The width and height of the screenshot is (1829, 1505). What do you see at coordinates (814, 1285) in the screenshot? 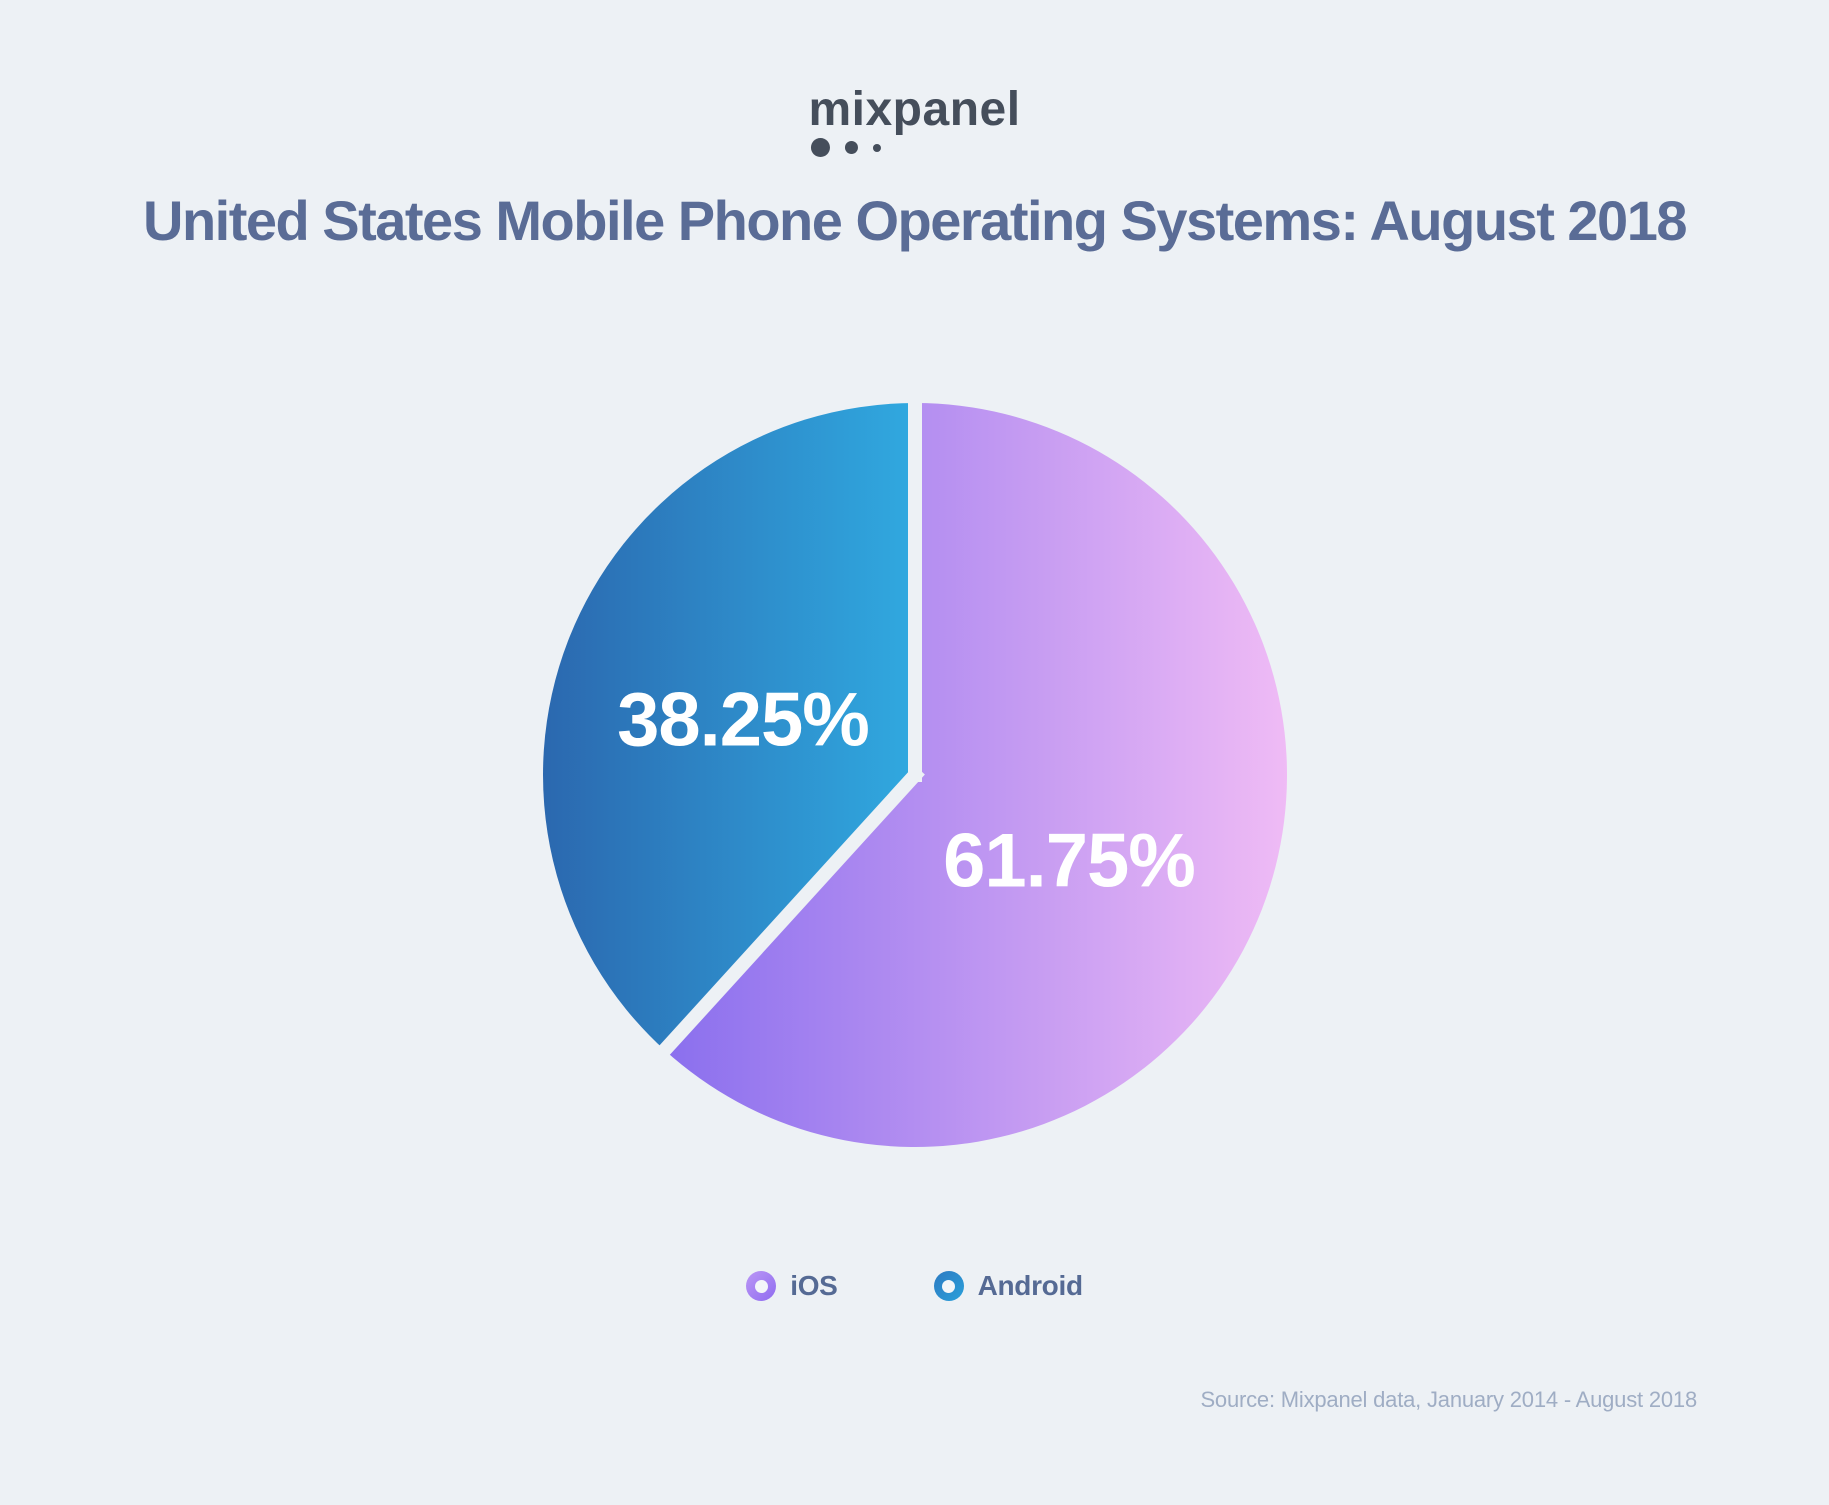
I see `legend-label-ios: iOS` at bounding box center [814, 1285].